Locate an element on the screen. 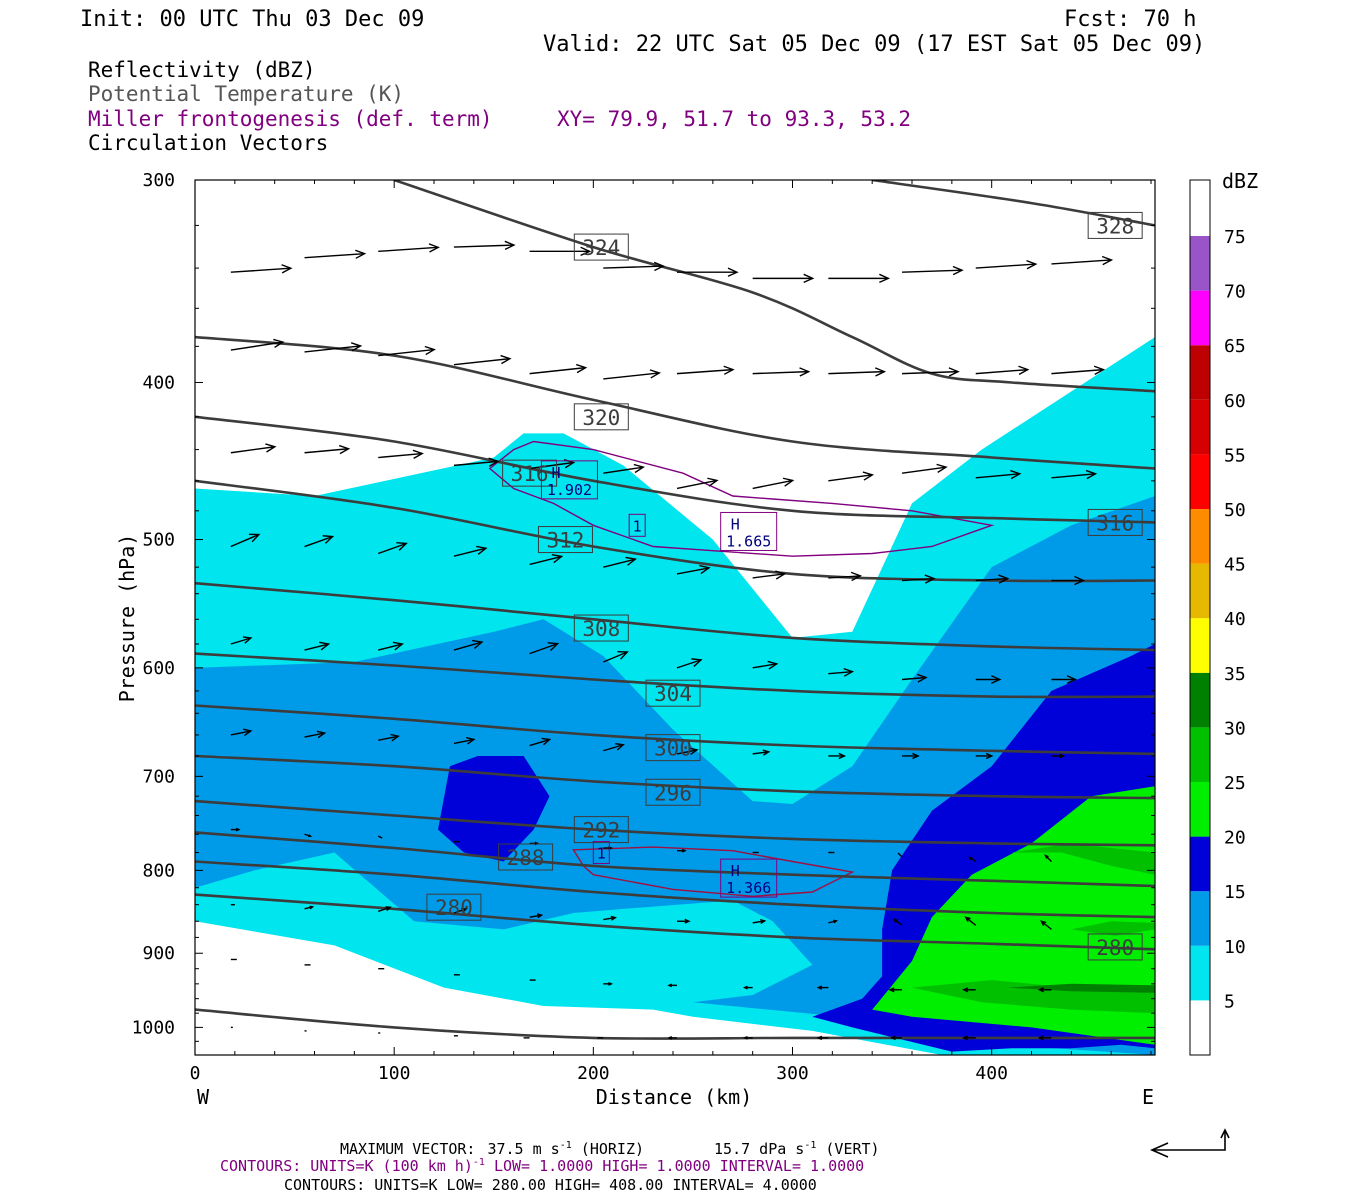 The image size is (1350, 1200). fronto-label: 1 is located at coordinates (601, 853).